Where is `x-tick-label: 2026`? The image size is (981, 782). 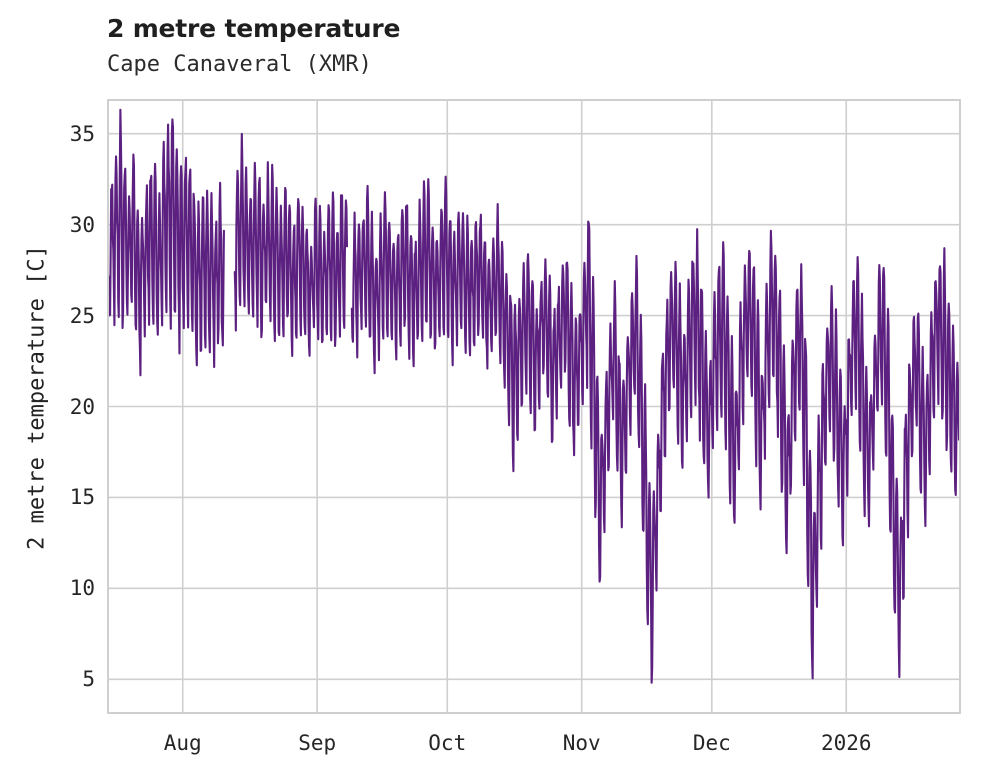
x-tick-label: 2026 is located at coordinates (846, 743).